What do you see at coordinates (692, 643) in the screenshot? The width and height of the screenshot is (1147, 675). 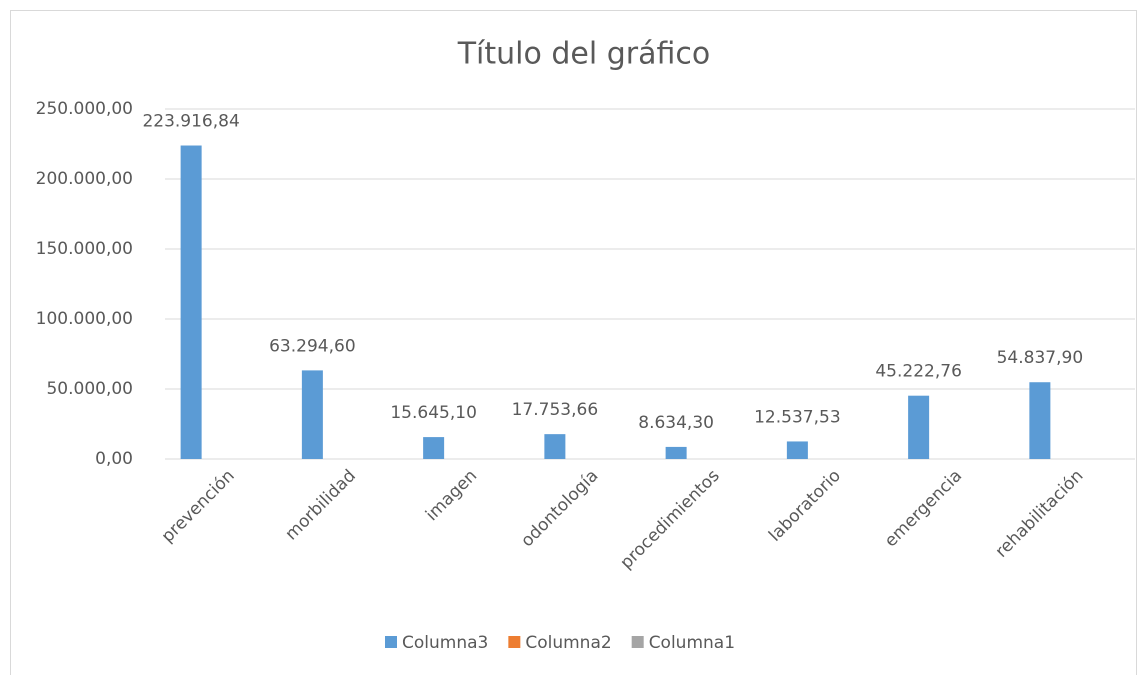 I see `legend-label: Columna1` at bounding box center [692, 643].